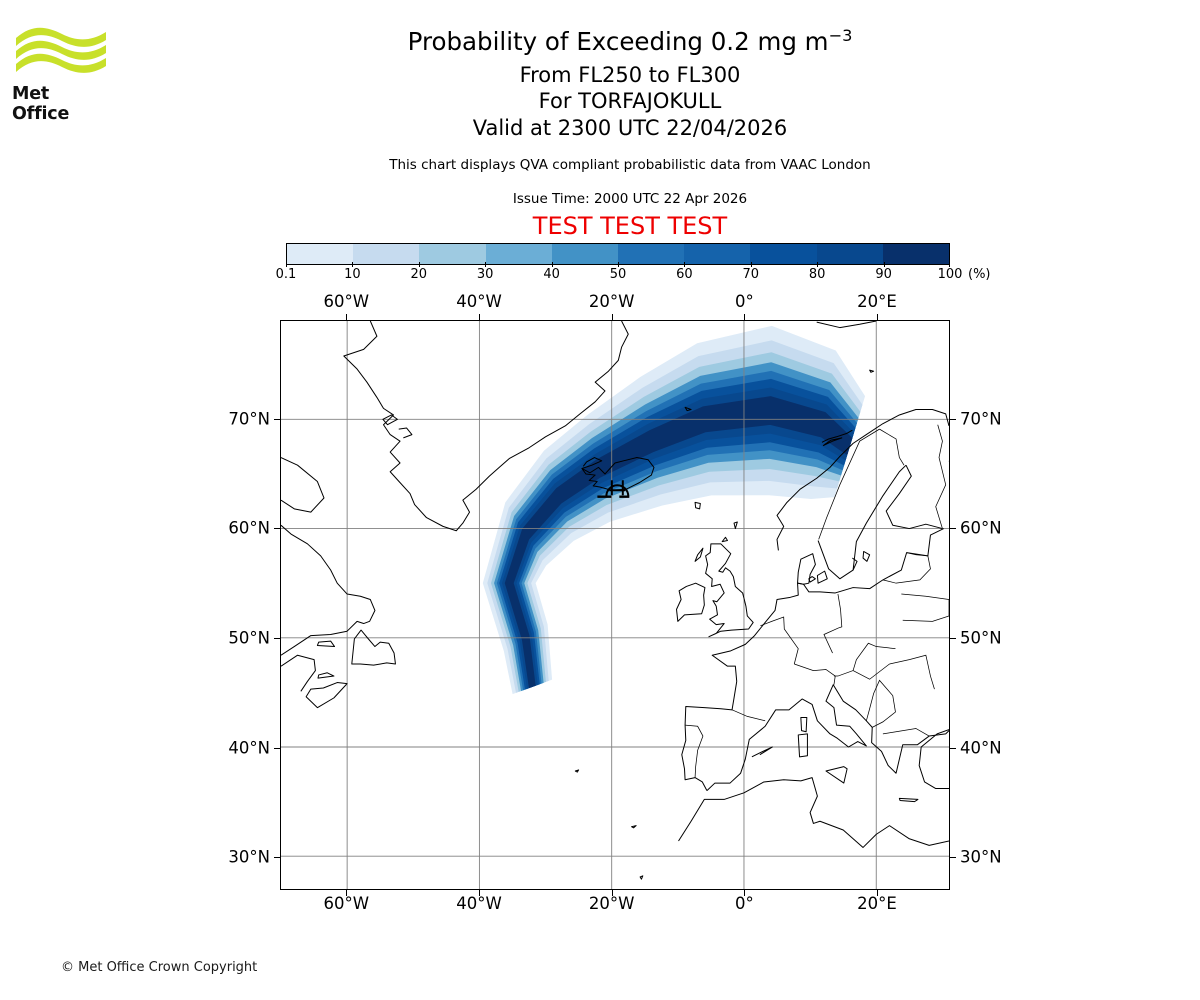 The height and width of the screenshot is (1000, 1200). I want to click on coast-fyn, so click(812, 579).